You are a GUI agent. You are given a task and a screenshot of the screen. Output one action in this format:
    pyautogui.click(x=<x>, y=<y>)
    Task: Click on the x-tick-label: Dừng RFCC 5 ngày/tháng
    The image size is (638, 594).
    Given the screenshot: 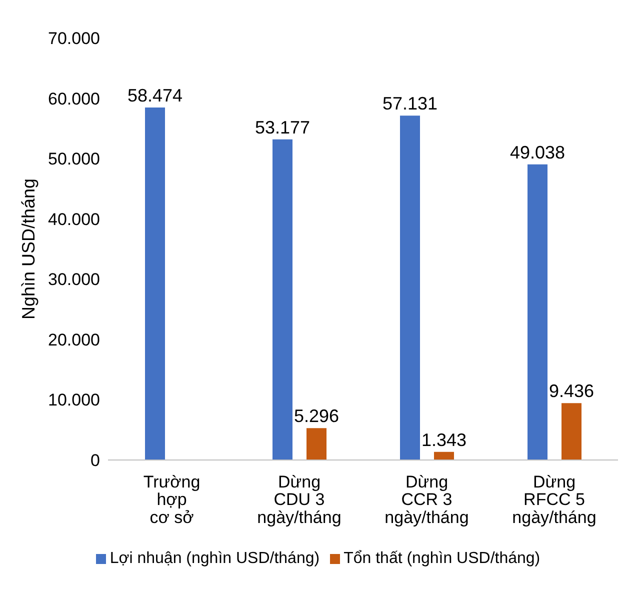 What is the action you would take?
    pyautogui.click(x=554, y=499)
    